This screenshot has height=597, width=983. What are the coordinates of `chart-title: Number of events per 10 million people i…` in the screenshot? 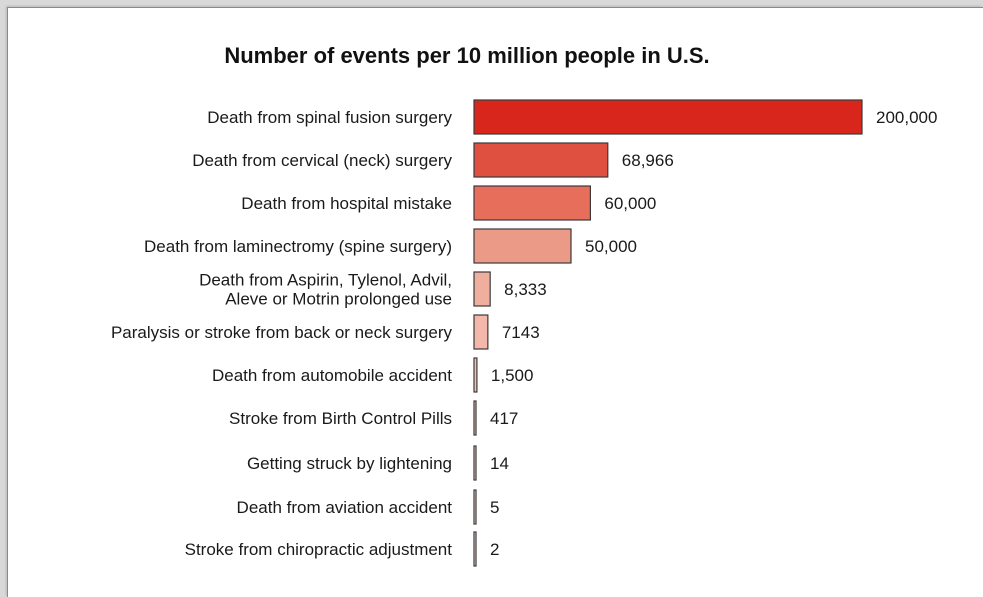 It's located at (466, 55).